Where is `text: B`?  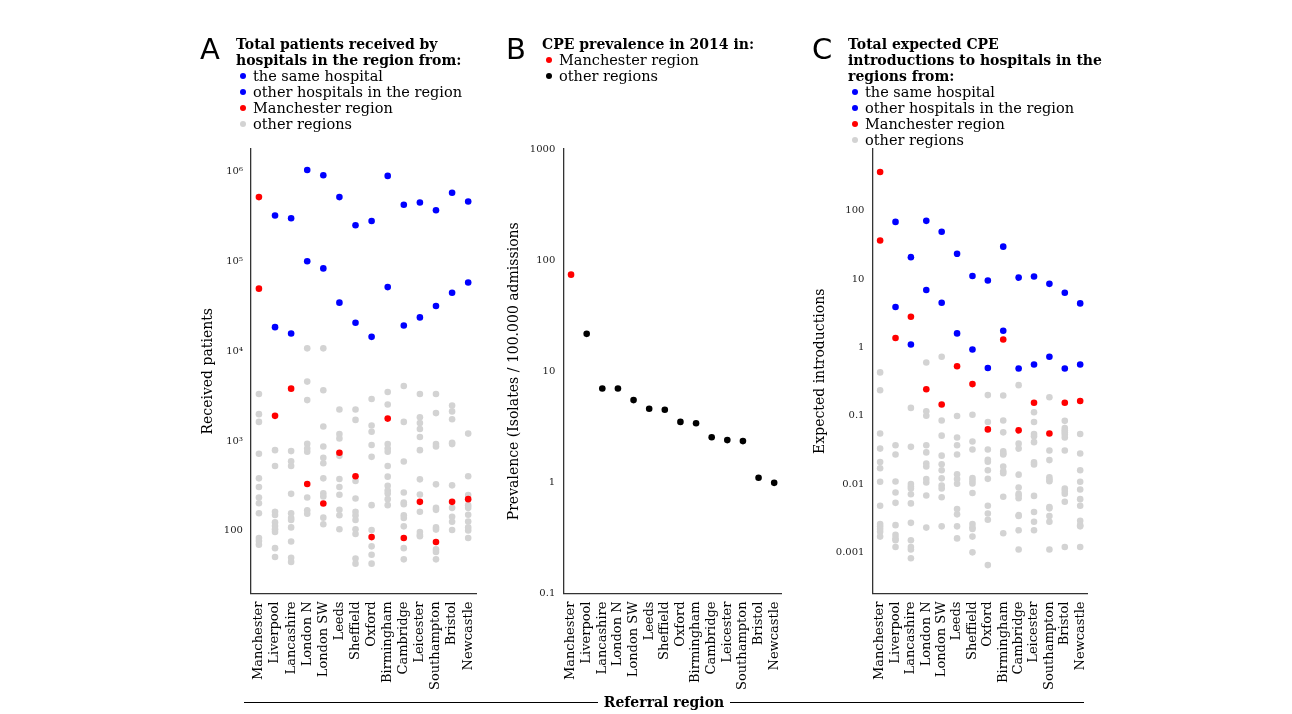 text: B is located at coordinates (516, 49).